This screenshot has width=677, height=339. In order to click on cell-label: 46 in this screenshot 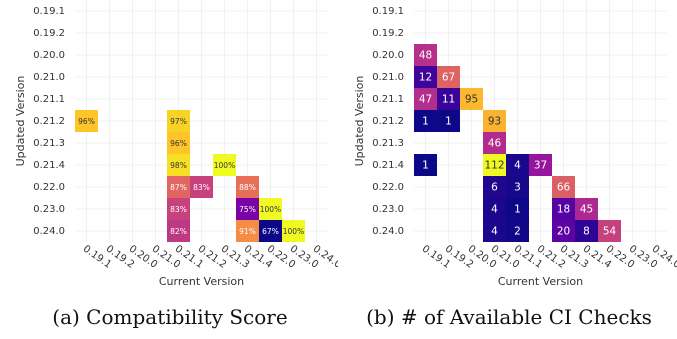, I will do `click(495, 144)`.